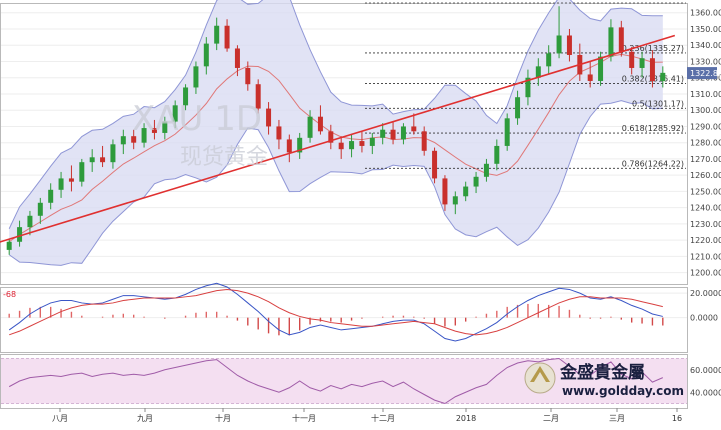 This screenshot has height=430, width=721. What do you see at coordinates (705, 94) in the screenshot?
I see `y-tick-label: 1310.00` at bounding box center [705, 94].